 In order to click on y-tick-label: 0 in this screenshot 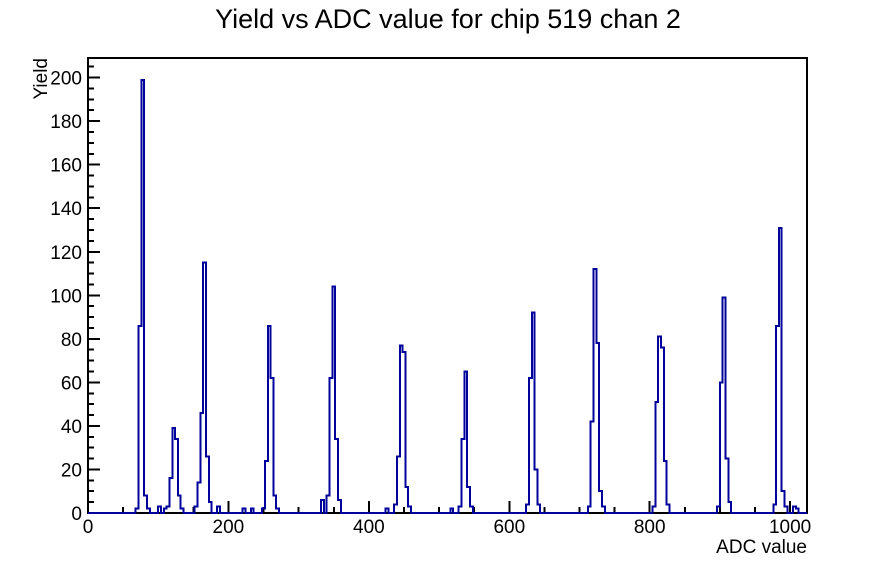, I will do `click(76, 514)`.